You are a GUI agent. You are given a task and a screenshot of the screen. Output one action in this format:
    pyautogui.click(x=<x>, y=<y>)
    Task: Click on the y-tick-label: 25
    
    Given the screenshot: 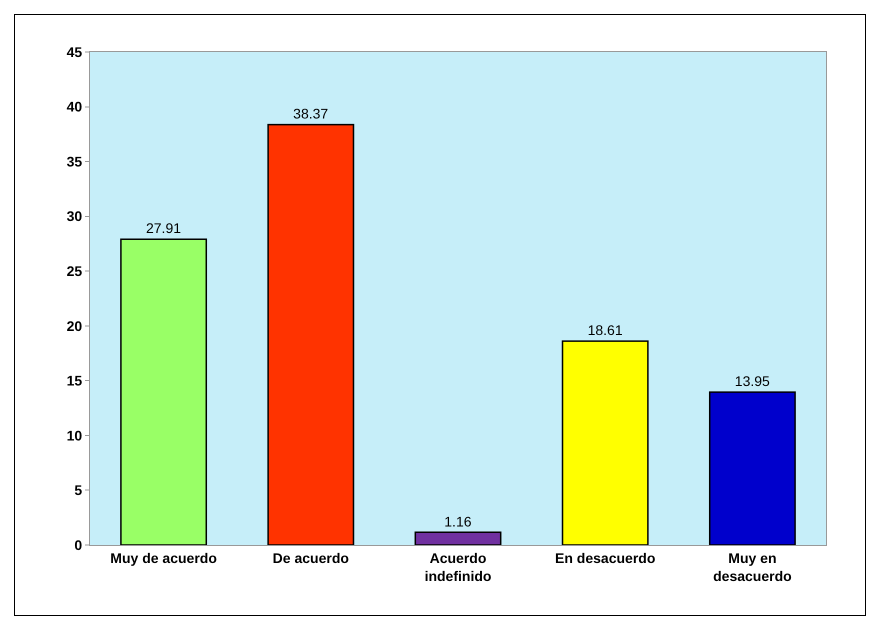 What is the action you would take?
    pyautogui.click(x=74, y=271)
    